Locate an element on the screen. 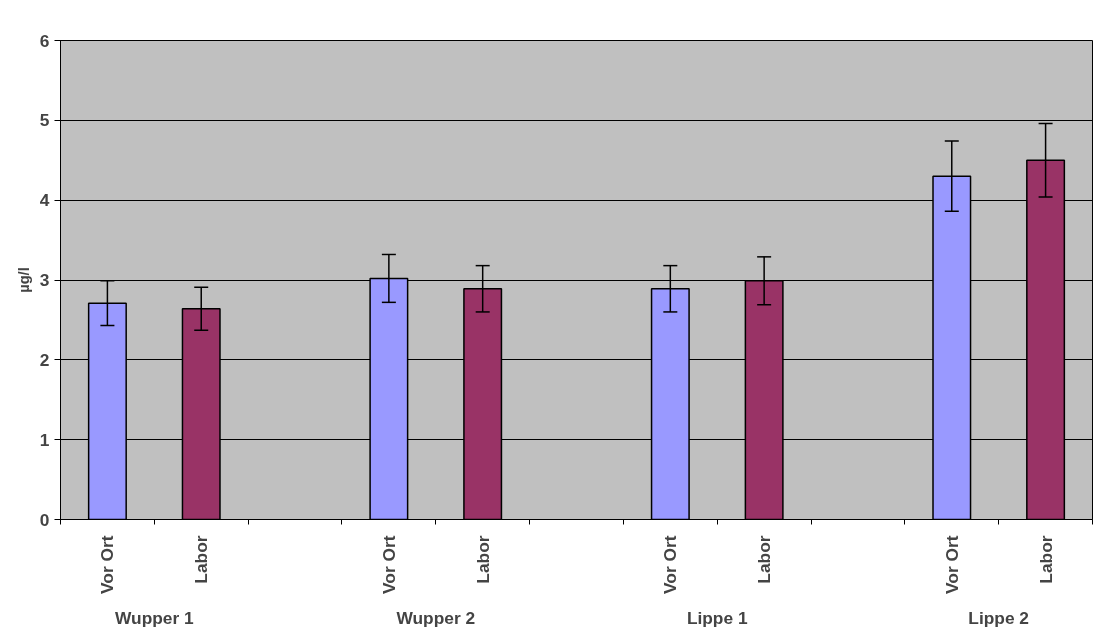 The width and height of the screenshot is (1109, 639). text: Lippe 2 is located at coordinates (999, 617).